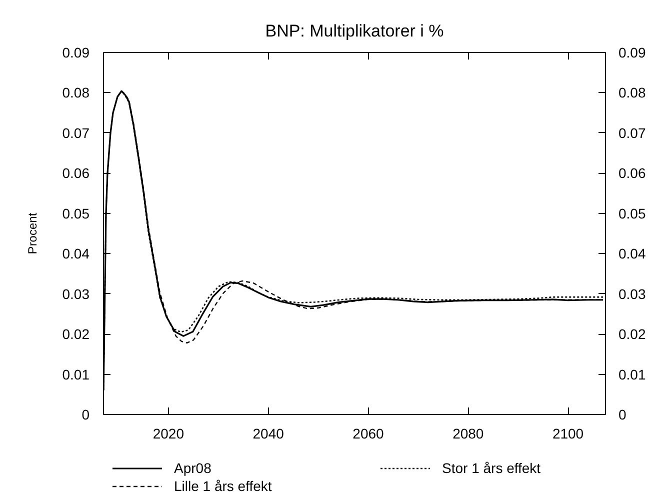 Image resolution: width=663 pixels, height=497 pixels. I want to click on chart-title: BNP: Multiplikatorer i %, so click(354, 31).